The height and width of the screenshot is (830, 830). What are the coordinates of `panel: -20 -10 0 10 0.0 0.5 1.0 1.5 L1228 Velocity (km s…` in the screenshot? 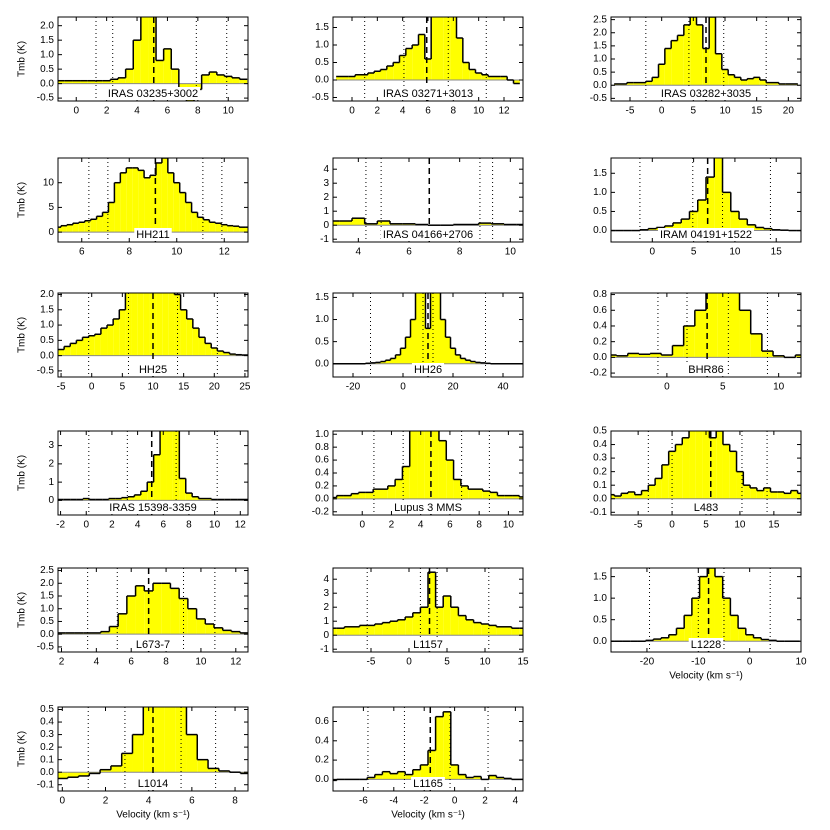 It's located at (700, 624).